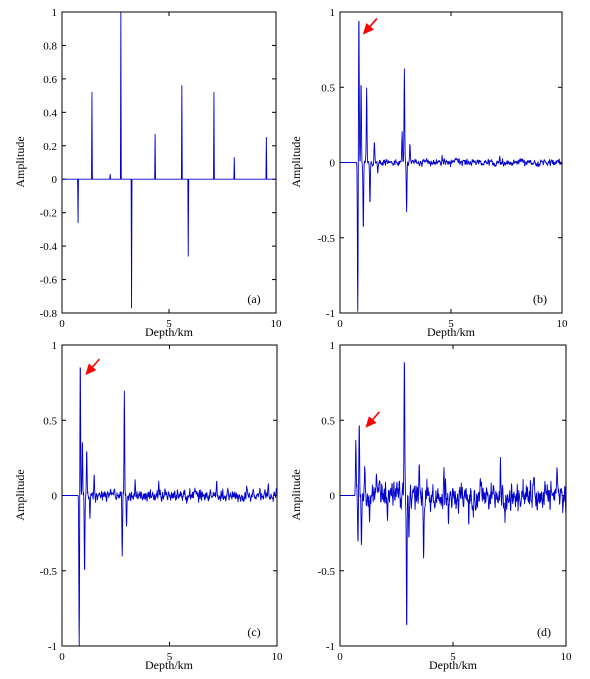 The height and width of the screenshot is (679, 590). I want to click on panel-d-ytick-label: 1, so click(333, 346).